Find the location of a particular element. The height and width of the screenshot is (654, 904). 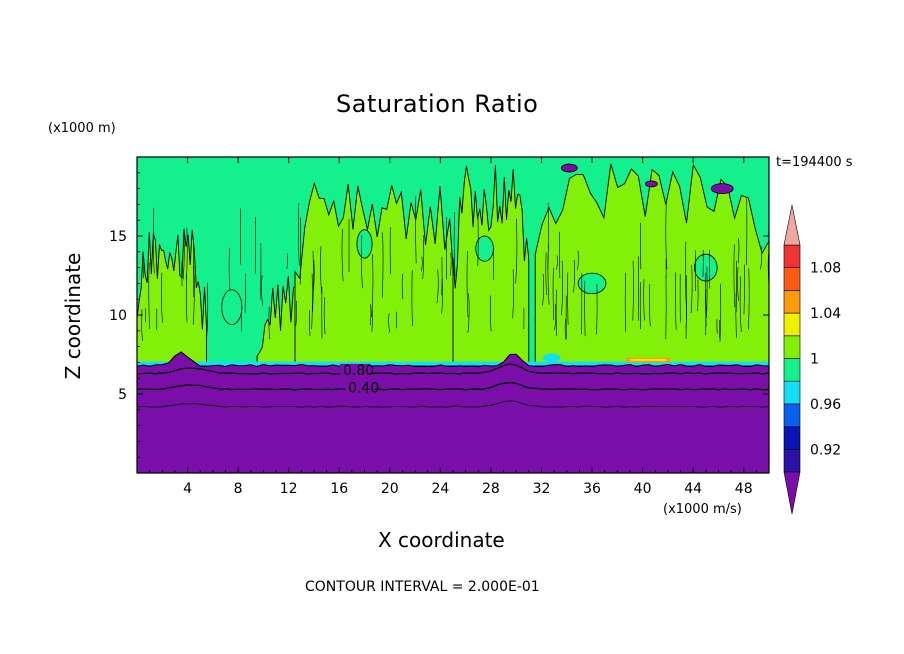

x-tick-label: 40 is located at coordinates (643, 489).